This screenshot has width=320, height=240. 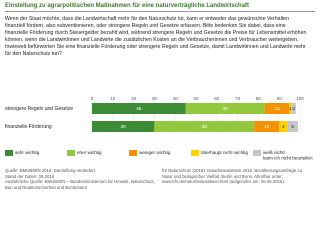 What do you see at coordinates (89, 152) in the screenshot?
I see `legend-label: eher wichtig` at bounding box center [89, 152].